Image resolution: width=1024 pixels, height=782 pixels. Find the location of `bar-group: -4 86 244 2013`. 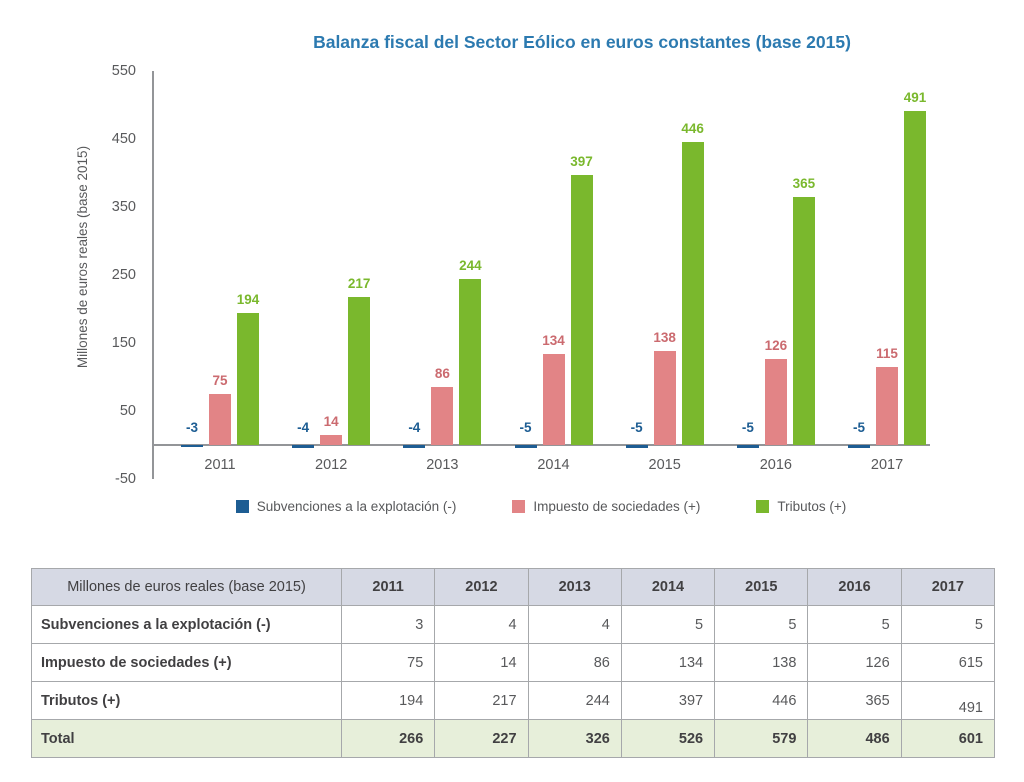

bar-group: -4 86 244 2013 is located at coordinates (442, 275).